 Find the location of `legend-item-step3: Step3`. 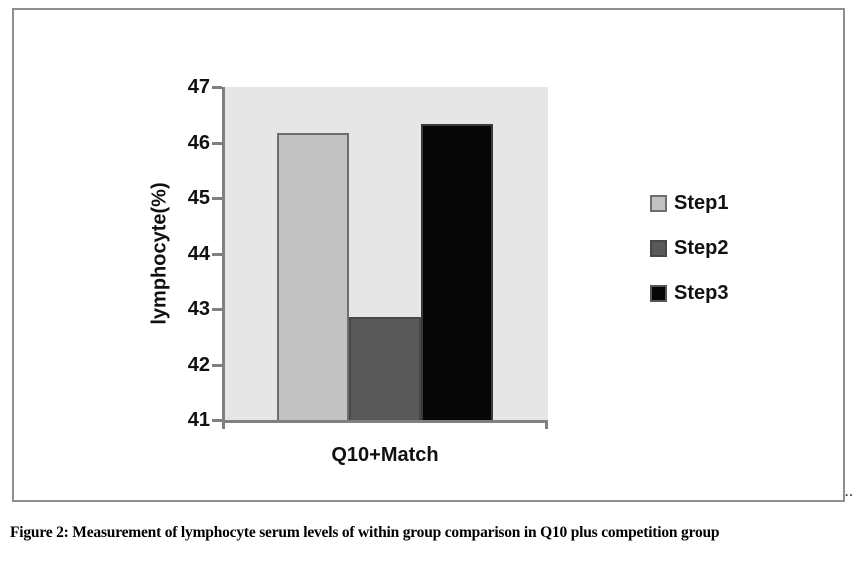

legend-item-step3: Step3 is located at coordinates (689, 293).